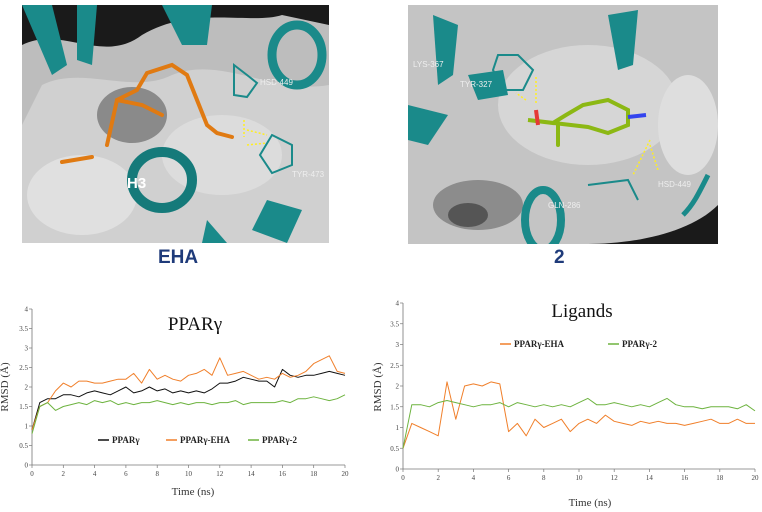  Describe the element at coordinates (476, 84) in the screenshot. I see `residue-label-tyr327: TYR-327` at that location.